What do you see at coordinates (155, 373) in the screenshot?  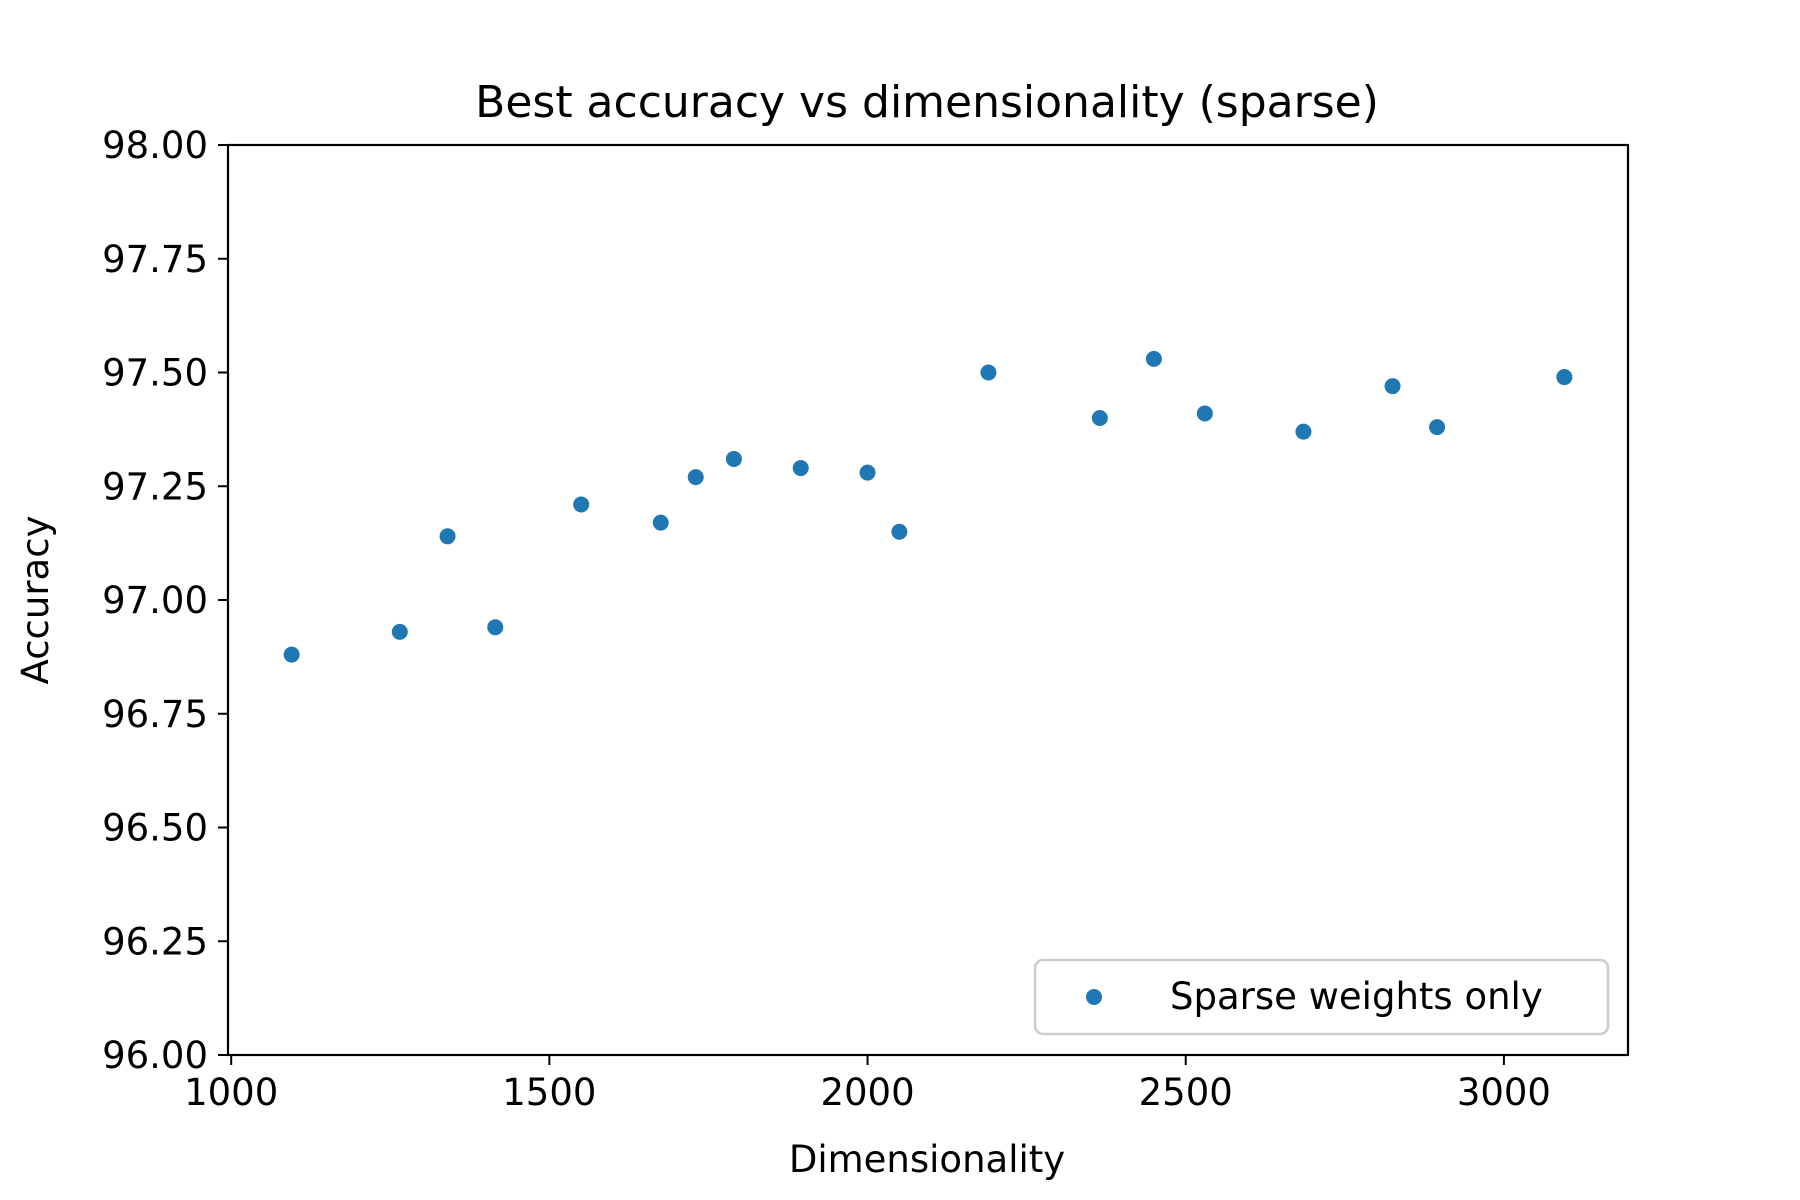 I see `y-tick-label: 97.50` at bounding box center [155, 373].